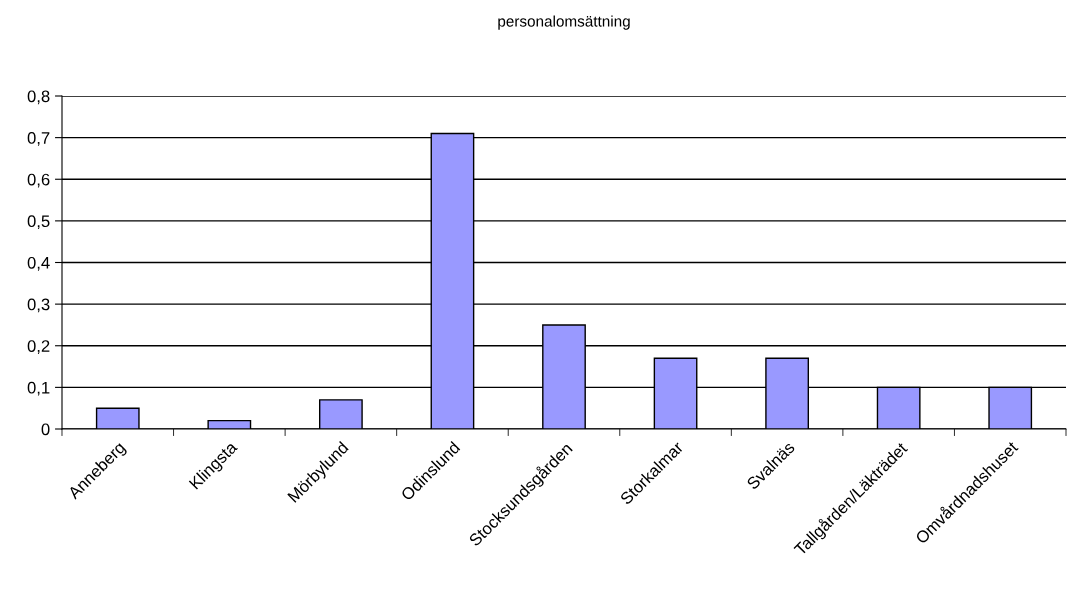 Image resolution: width=1070 pixels, height=593 pixels. What do you see at coordinates (38, 263) in the screenshot?
I see `y-tick-label: 0,4` at bounding box center [38, 263].